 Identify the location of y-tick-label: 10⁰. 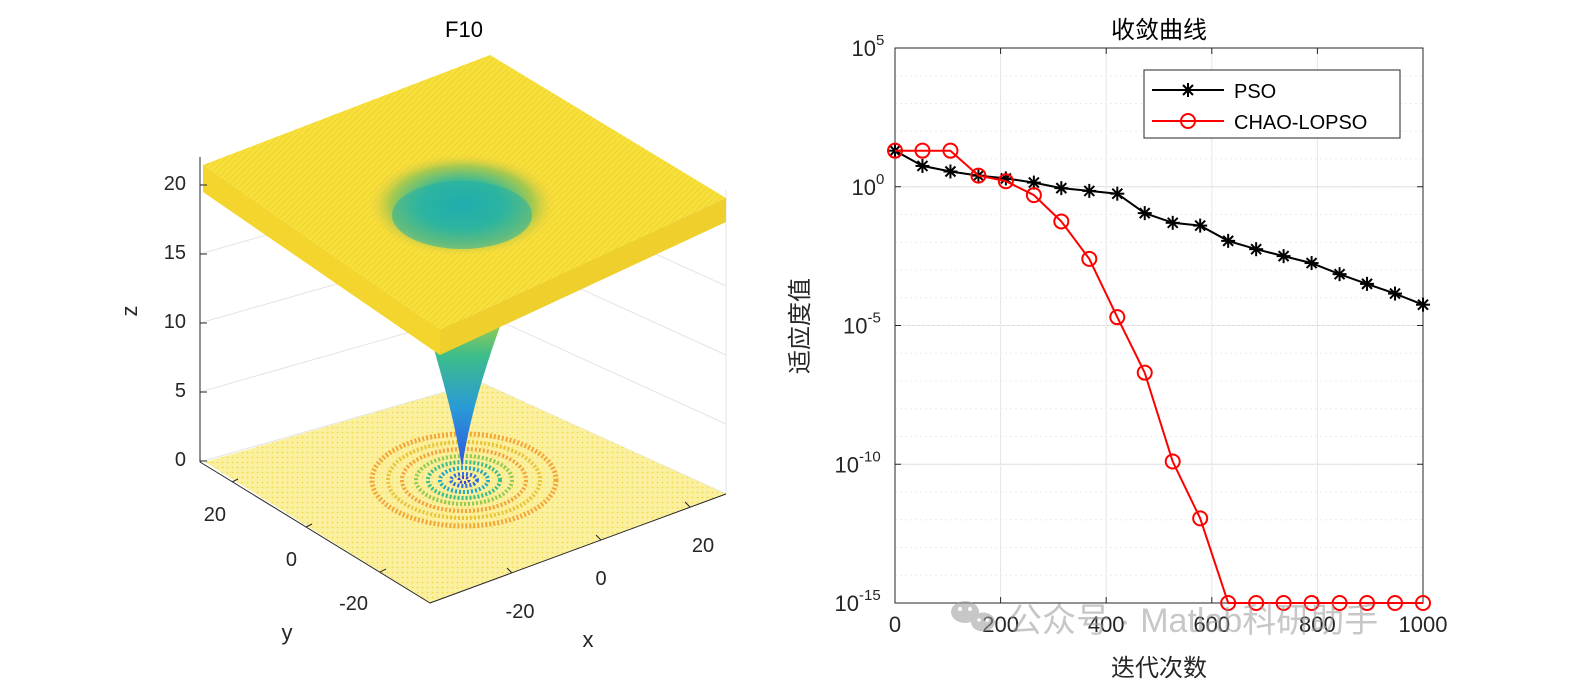
(868, 185).